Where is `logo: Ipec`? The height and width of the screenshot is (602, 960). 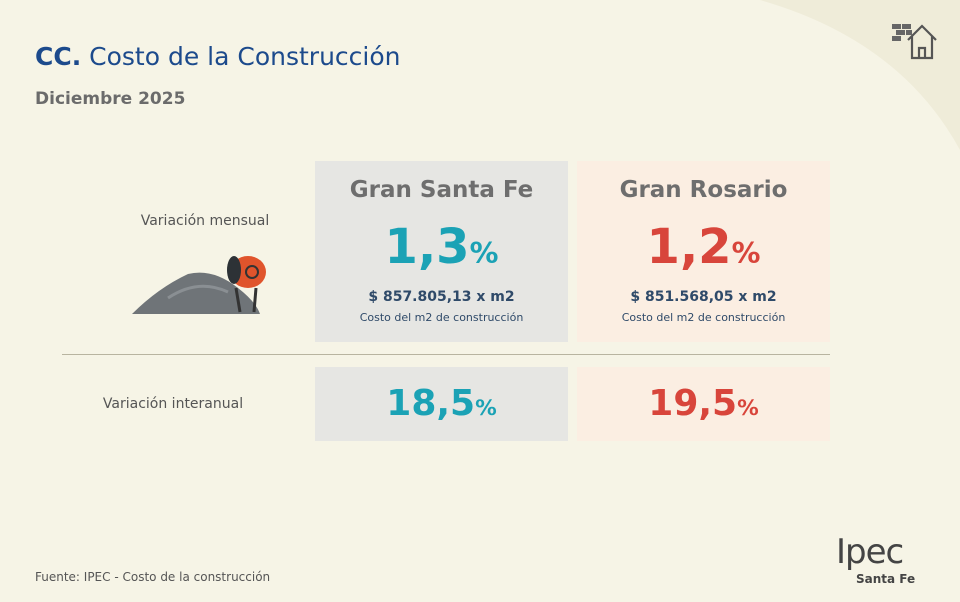 logo: Ipec is located at coordinates (870, 552).